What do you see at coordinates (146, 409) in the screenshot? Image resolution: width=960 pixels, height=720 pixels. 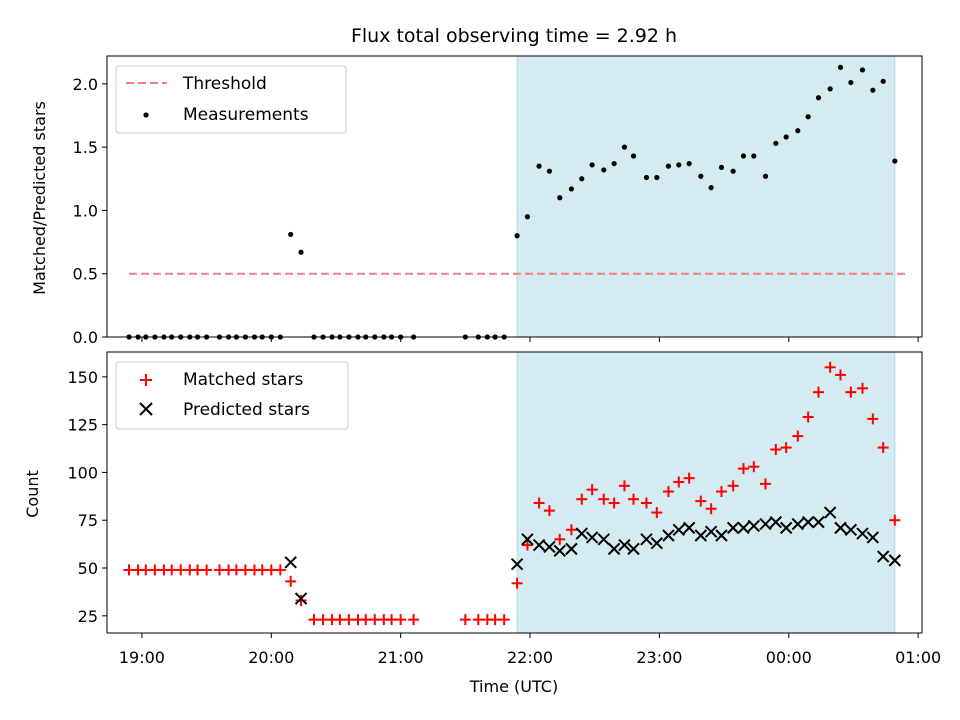 I see `legend-predicted-swatch` at bounding box center [146, 409].